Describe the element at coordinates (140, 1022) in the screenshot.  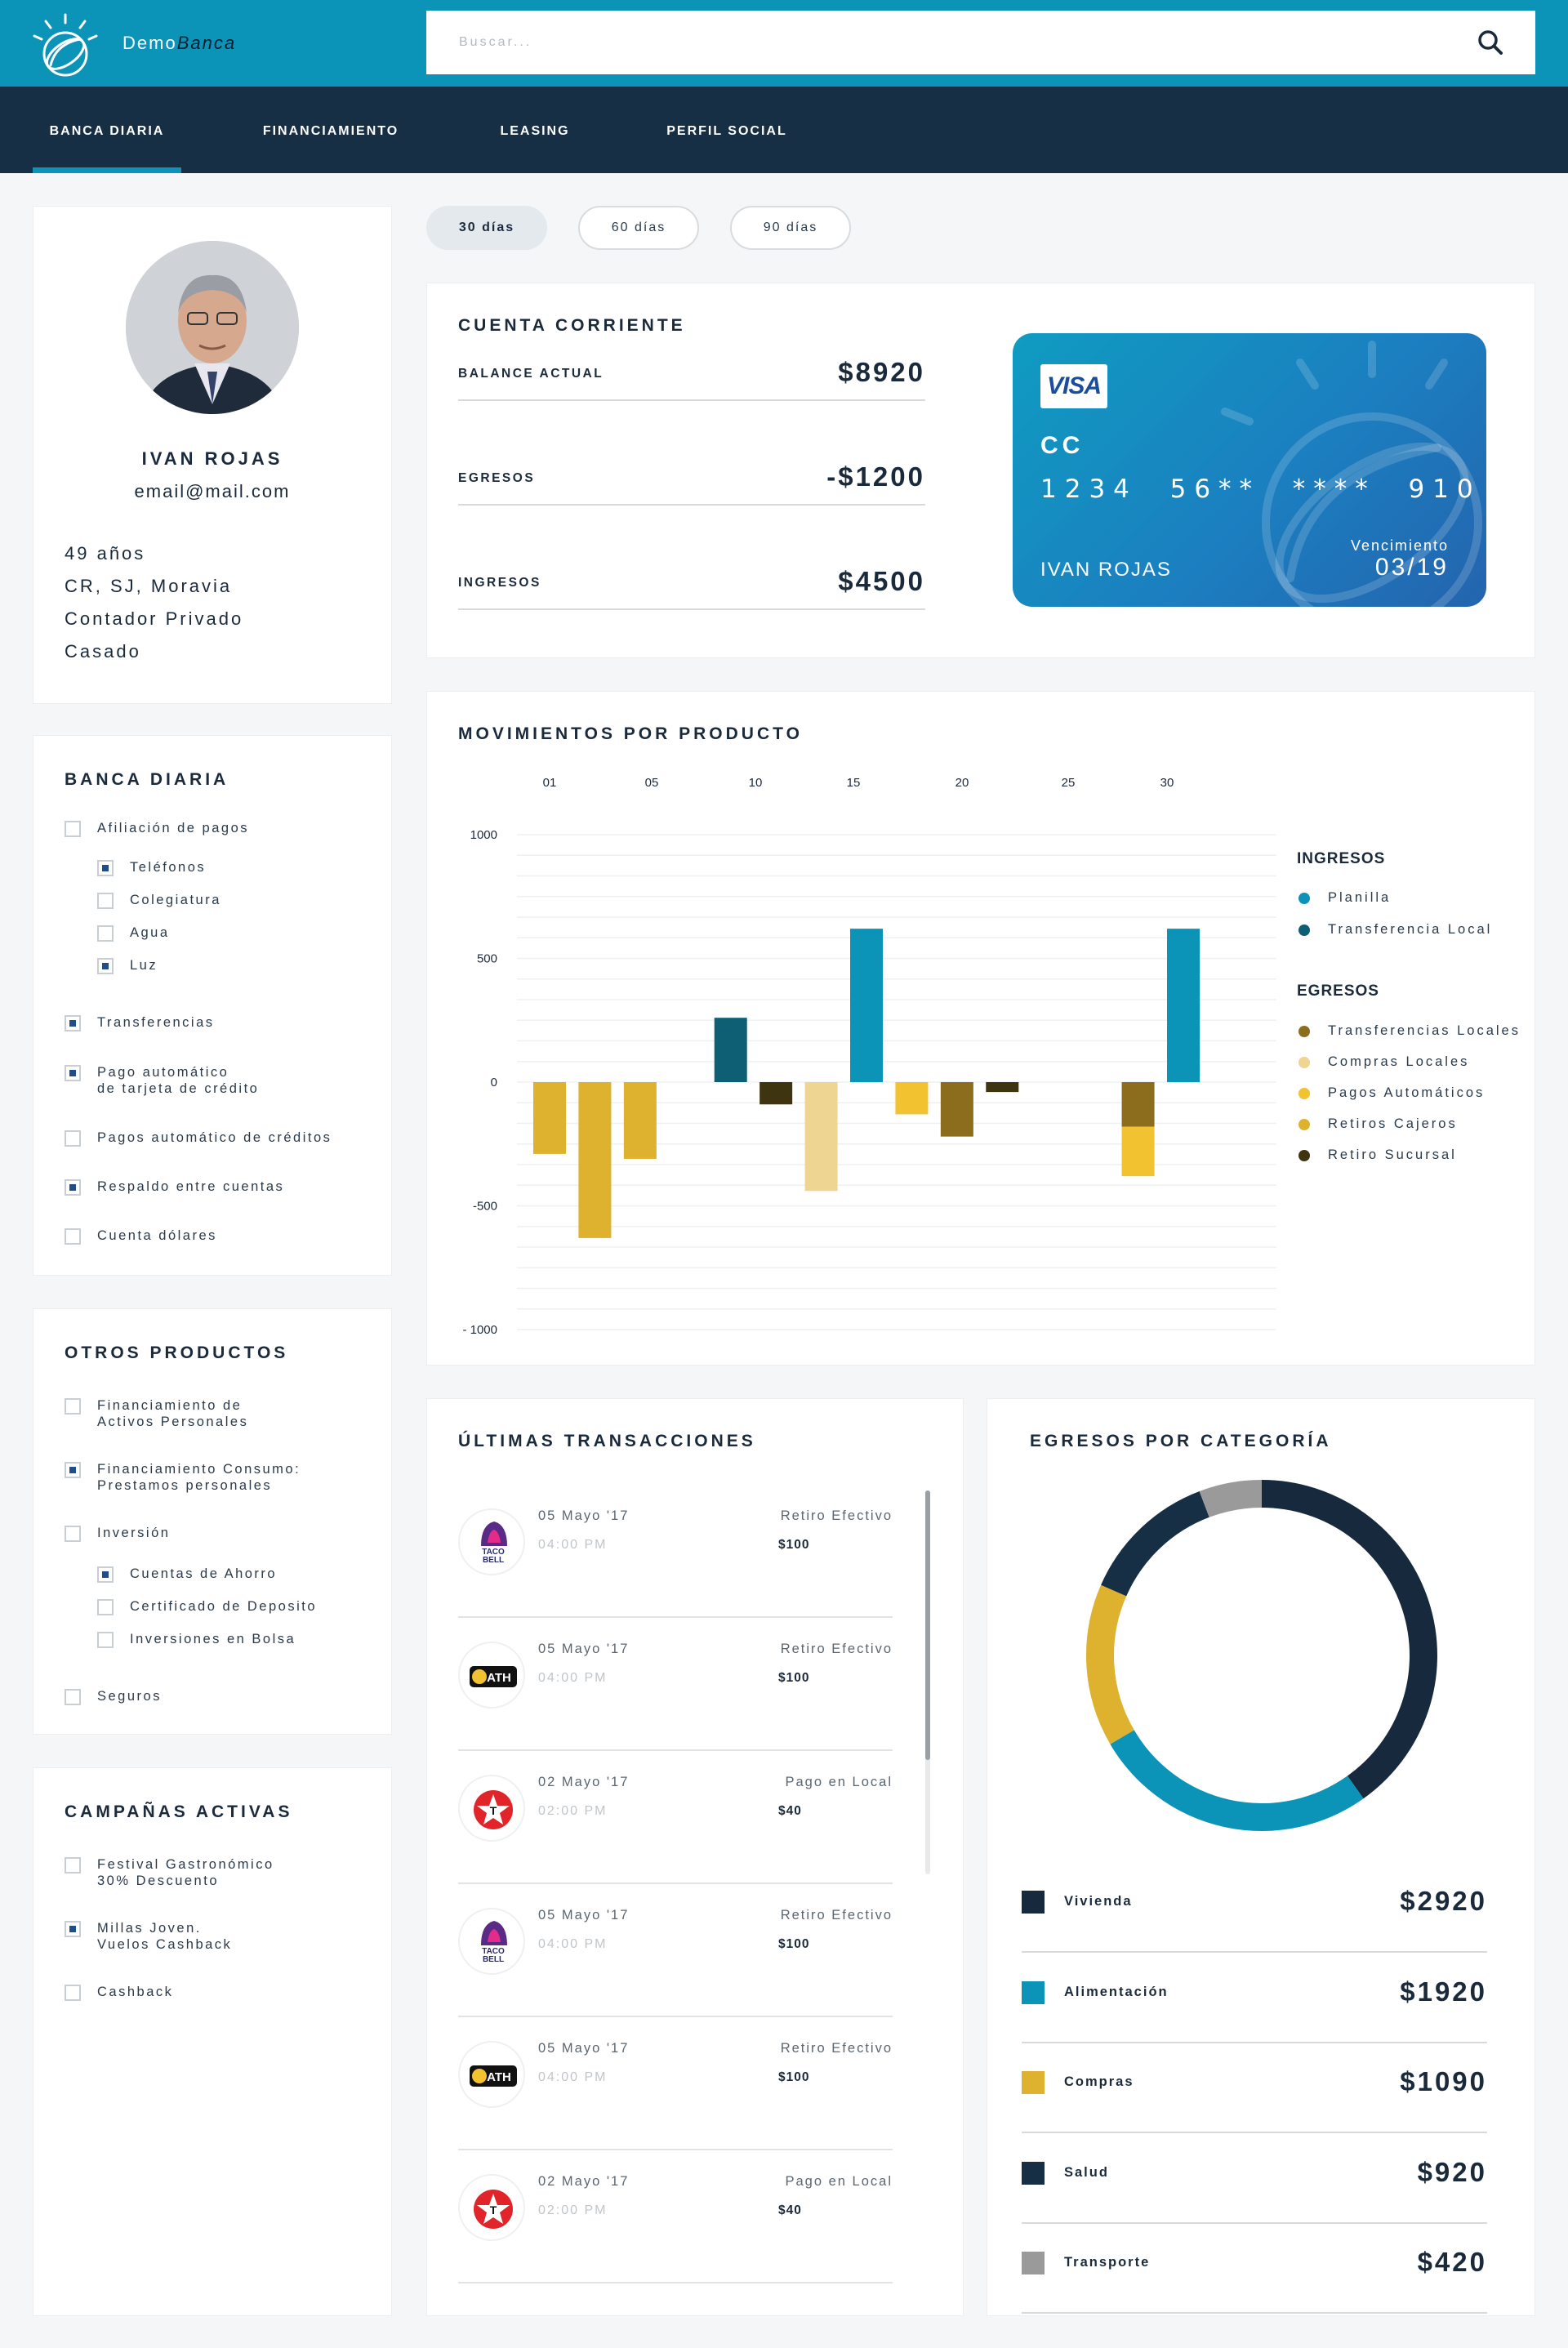
I see `checkbox-item: Transferencias` at that location.